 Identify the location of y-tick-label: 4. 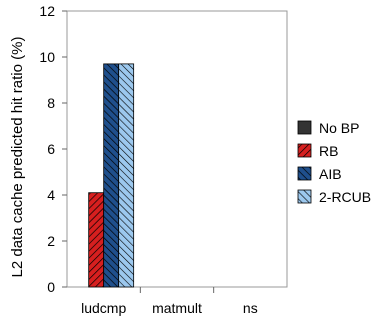
(51, 195).